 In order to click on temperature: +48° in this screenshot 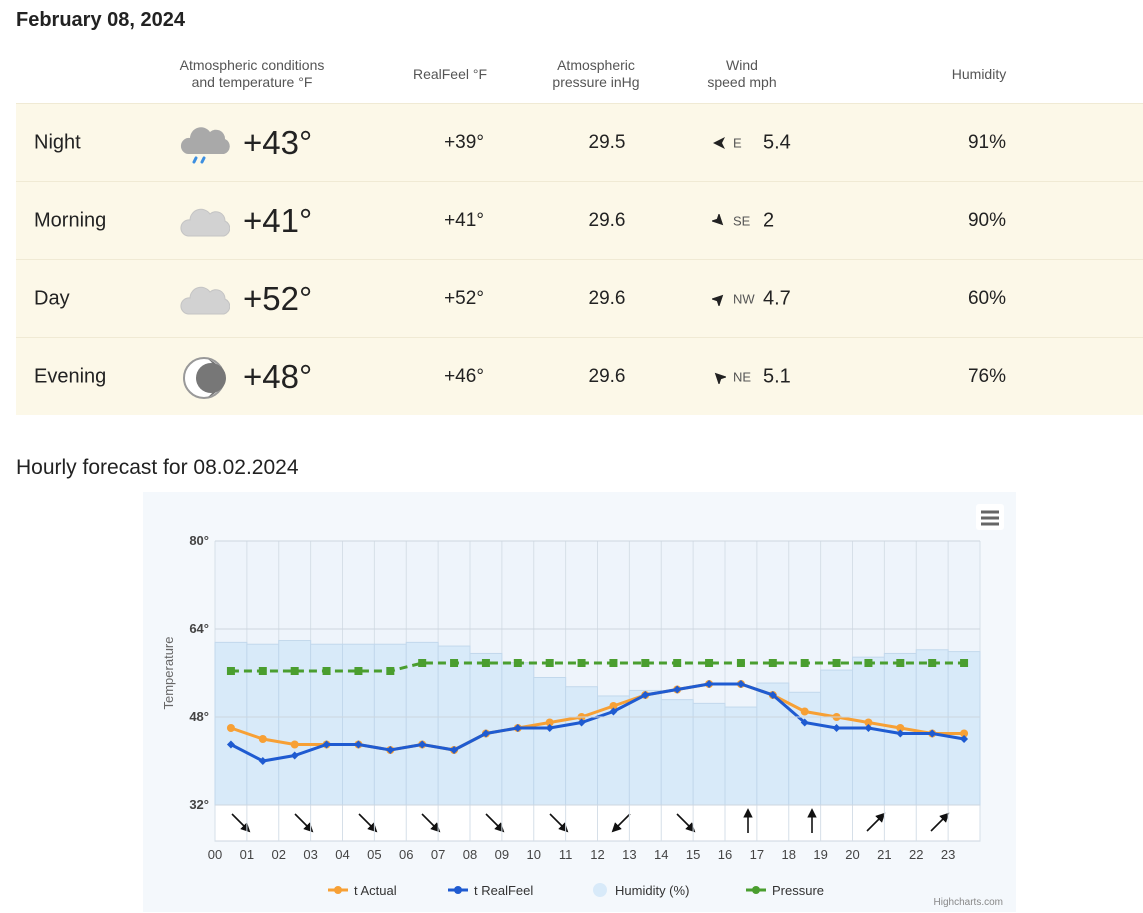, I will do `click(278, 376)`.